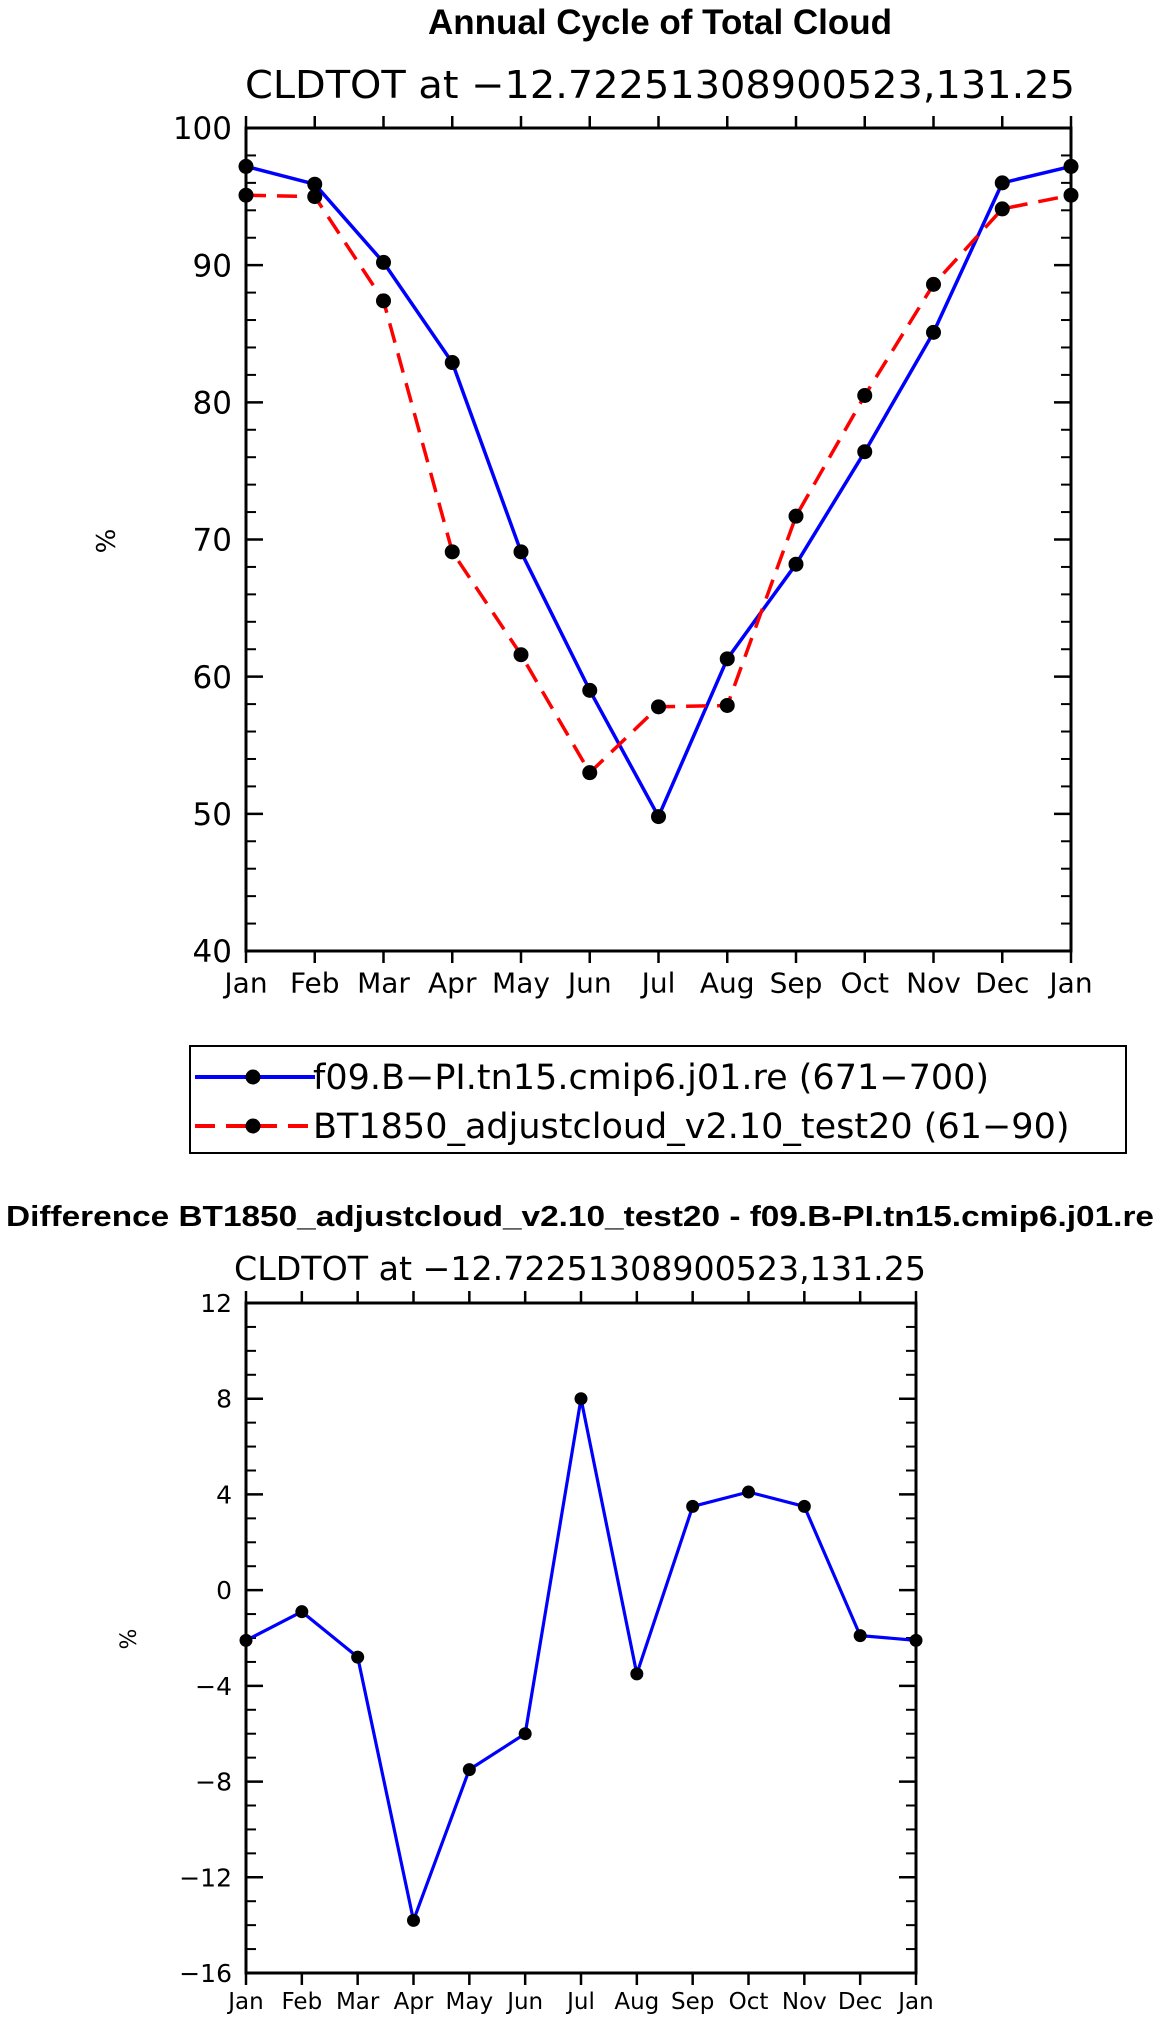 The height and width of the screenshot is (2031, 1161). Describe the element at coordinates (212, 403) in the screenshot. I see `y-tick-label: 80` at that location.